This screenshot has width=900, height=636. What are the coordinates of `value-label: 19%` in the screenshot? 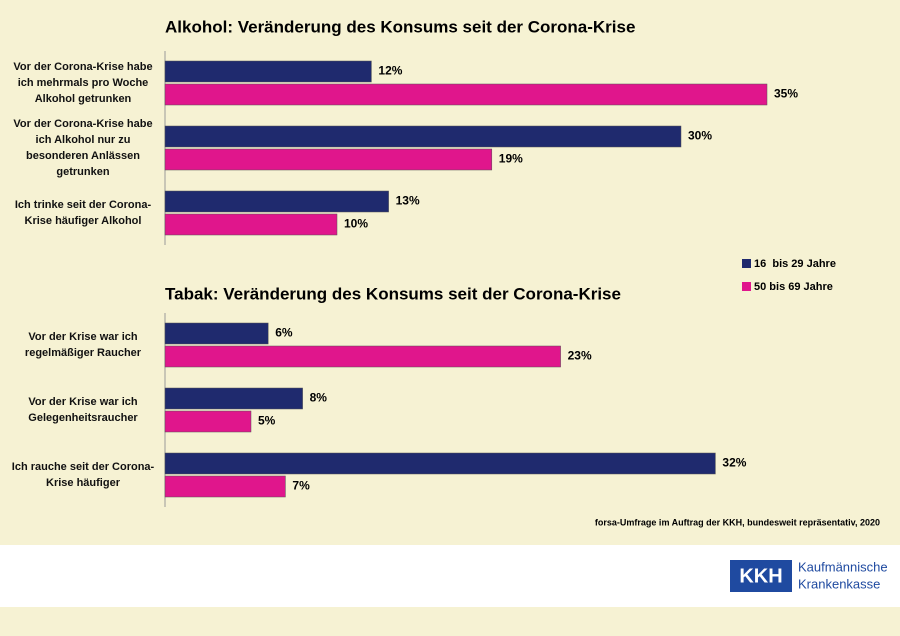 It's located at (511, 159).